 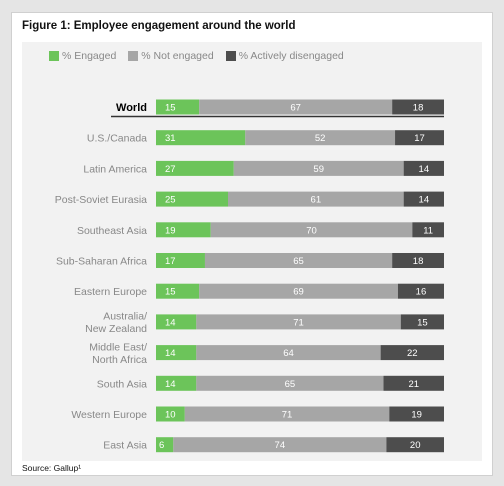 I want to click on bar-australia-new-zealand-actively-disengaged, so click(x=422, y=322).